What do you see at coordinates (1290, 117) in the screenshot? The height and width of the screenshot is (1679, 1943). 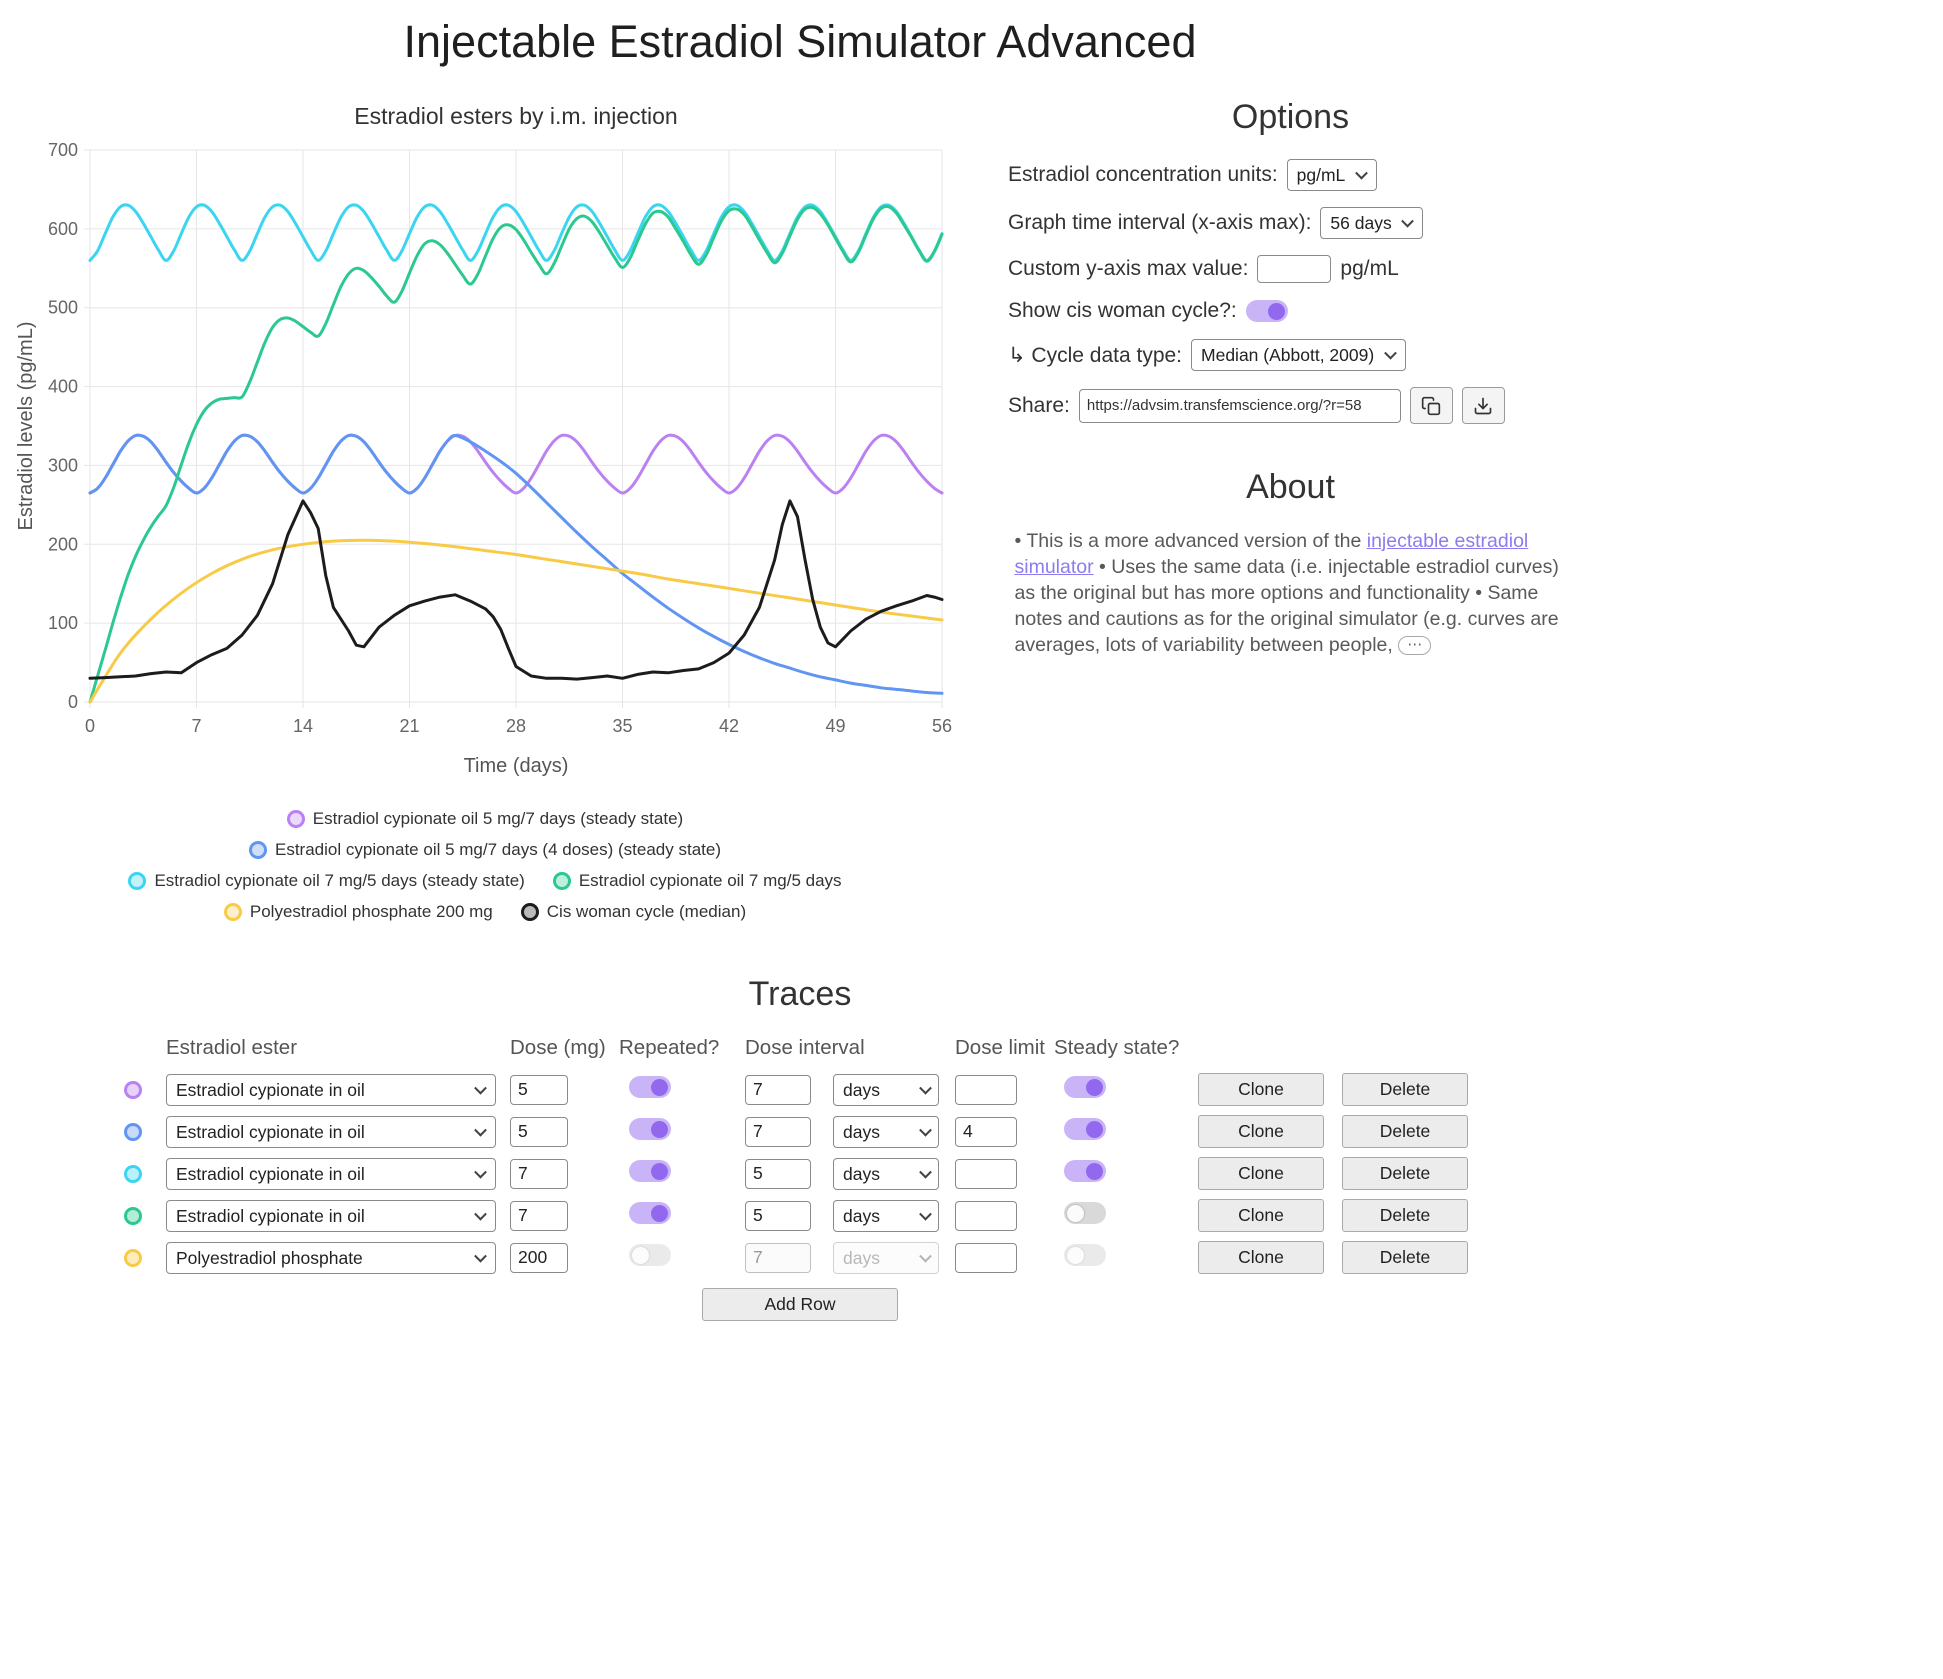 I see `options-heading: Options` at bounding box center [1290, 117].